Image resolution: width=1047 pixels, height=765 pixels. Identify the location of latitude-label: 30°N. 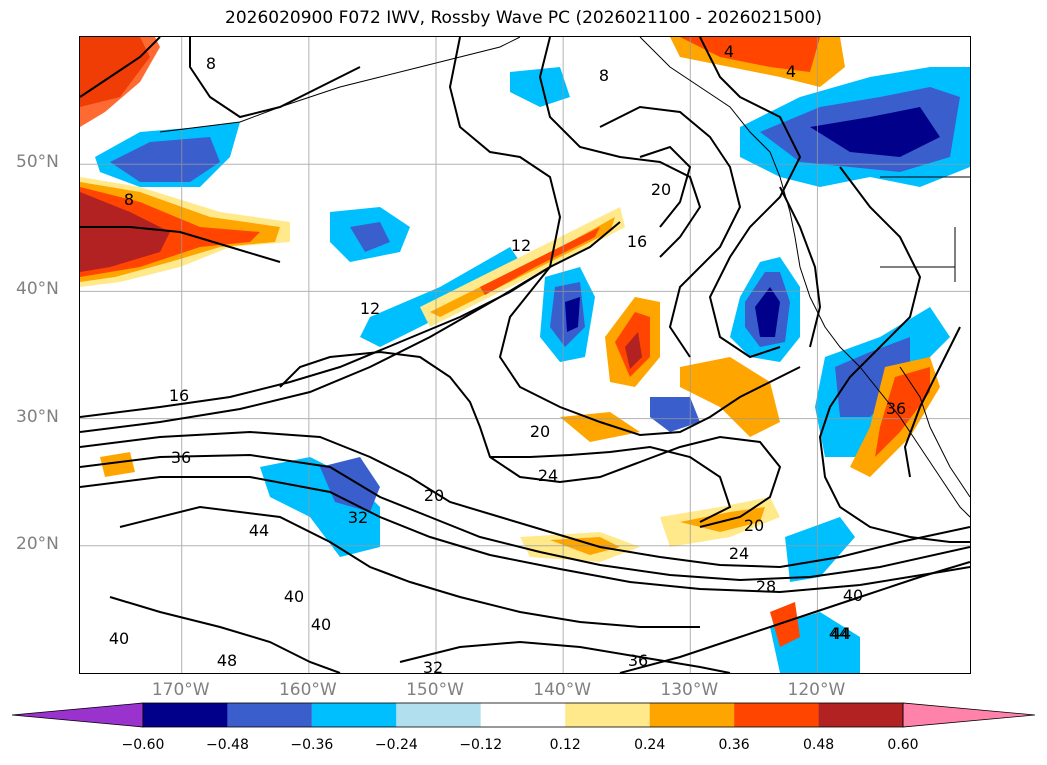
(37, 416).